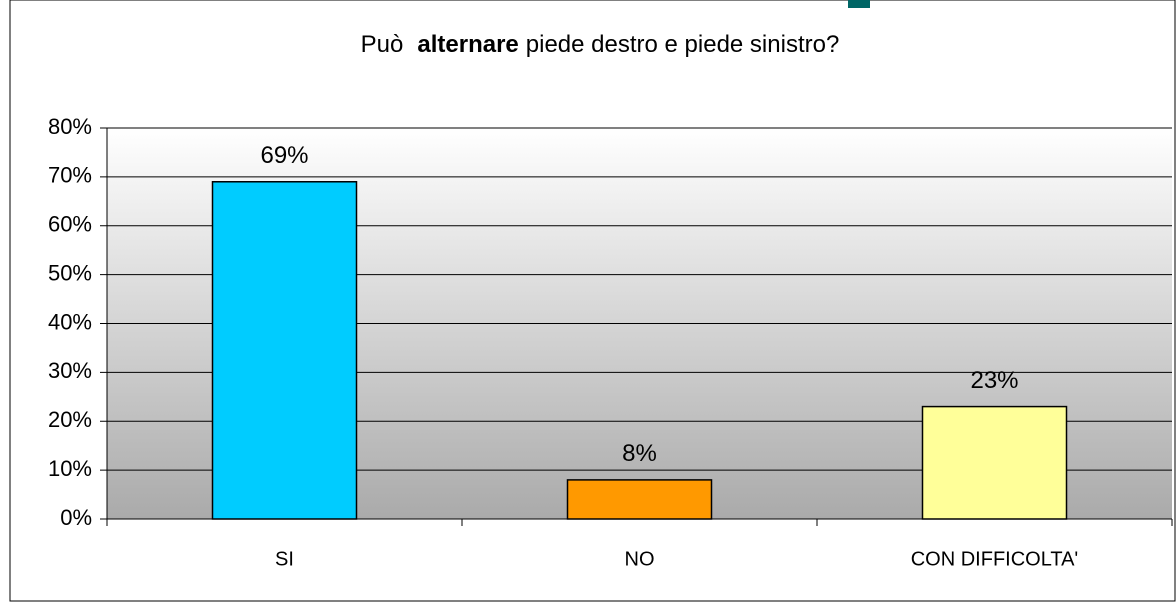 The width and height of the screenshot is (1176, 602). What do you see at coordinates (639, 453) in the screenshot?
I see `value-label: 8%` at bounding box center [639, 453].